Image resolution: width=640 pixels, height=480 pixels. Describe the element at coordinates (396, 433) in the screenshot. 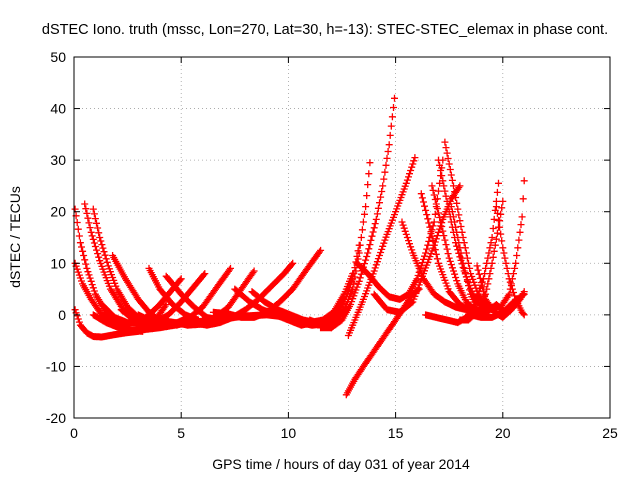

I see `x-tick-label: 15` at that location.